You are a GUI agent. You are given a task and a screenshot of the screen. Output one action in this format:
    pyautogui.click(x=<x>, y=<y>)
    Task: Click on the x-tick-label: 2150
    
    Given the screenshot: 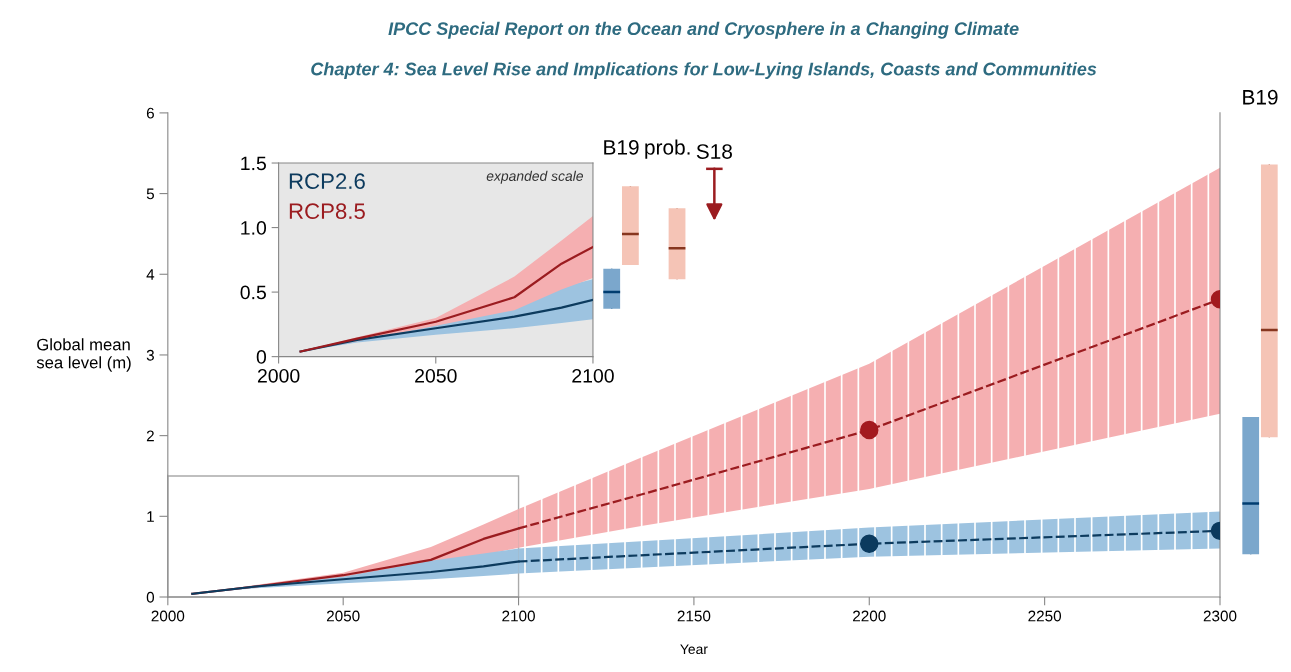 What is the action you would take?
    pyautogui.click(x=694, y=616)
    